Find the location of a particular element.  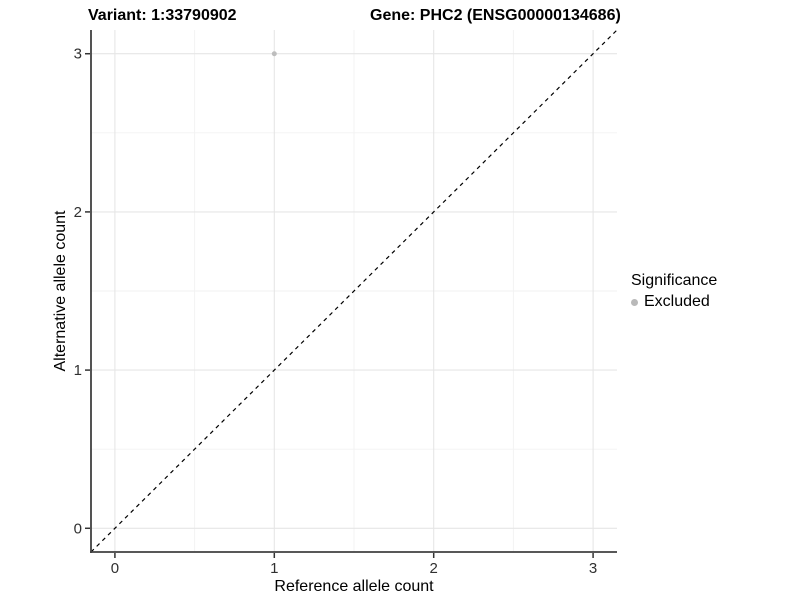

legend-item-excluded: Excluded is located at coordinates (674, 302).